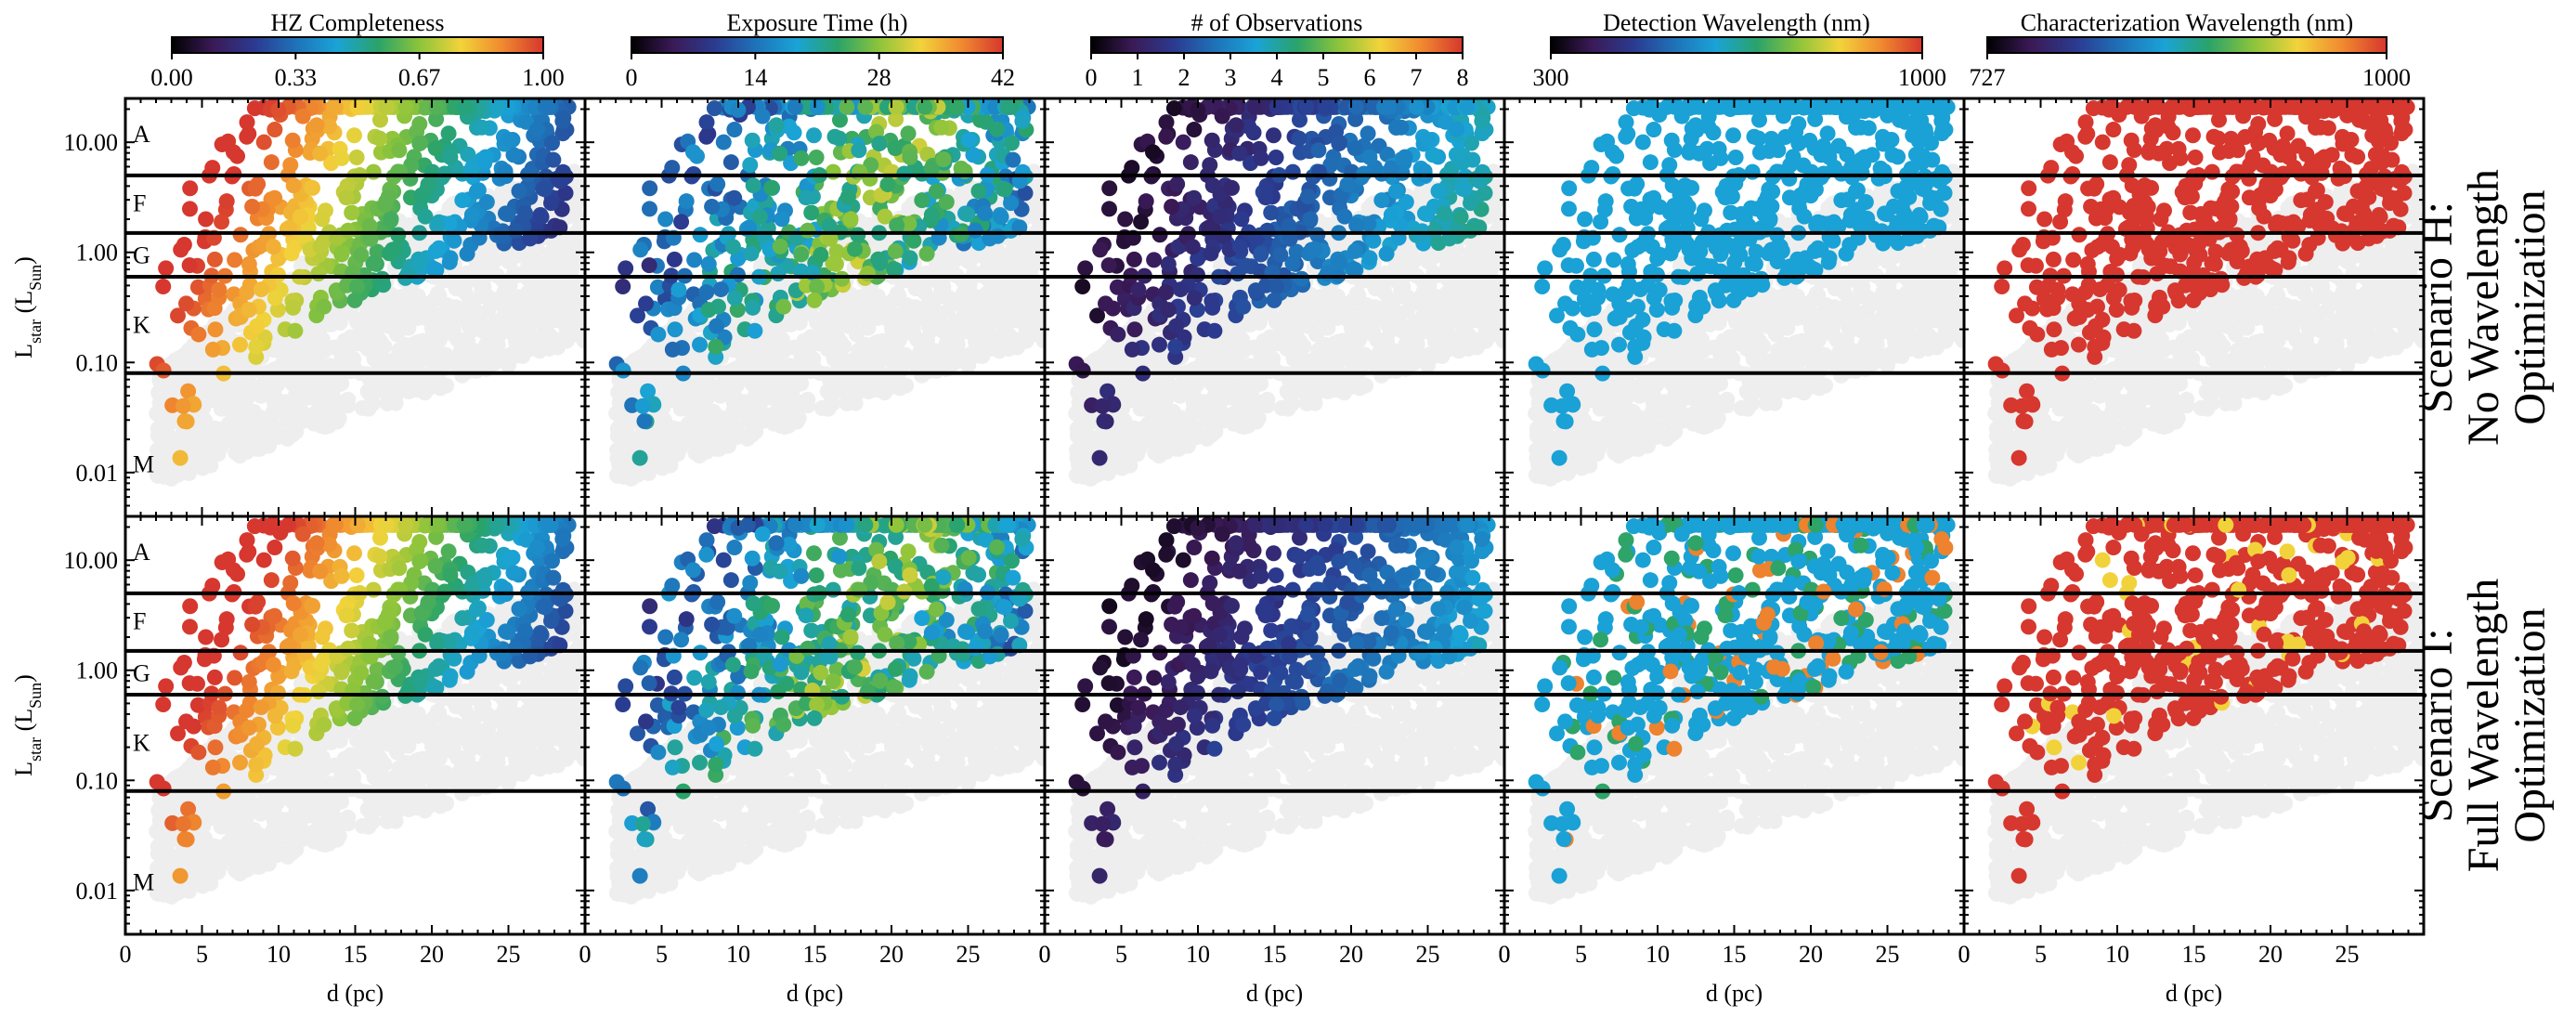 The height and width of the screenshot is (1016, 2576). Describe the element at coordinates (97, 254) in the screenshot. I see `y-tick-label: 1.00` at that location.